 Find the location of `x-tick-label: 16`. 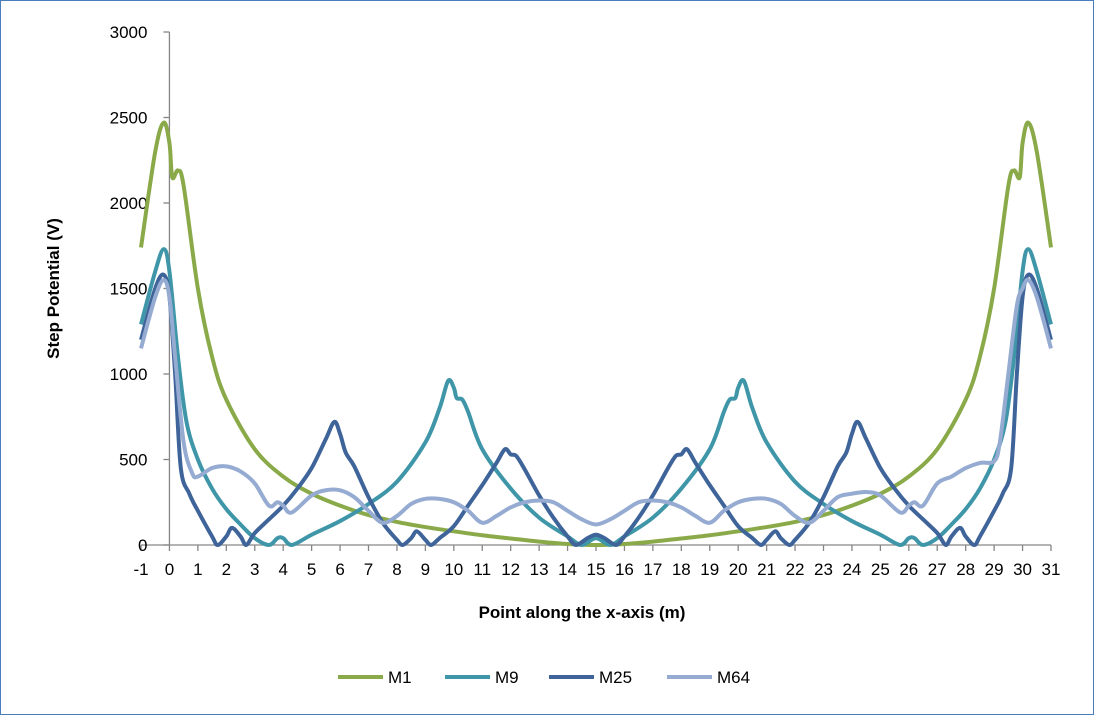

x-tick-label: 16 is located at coordinates (624, 569).